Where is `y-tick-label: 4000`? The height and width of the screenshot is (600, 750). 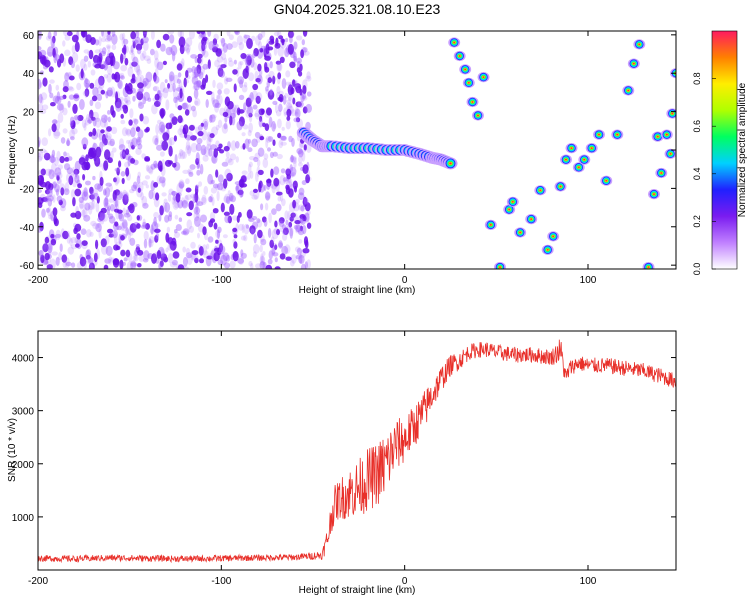
y-tick-label: 4000 is located at coordinates (23, 359).